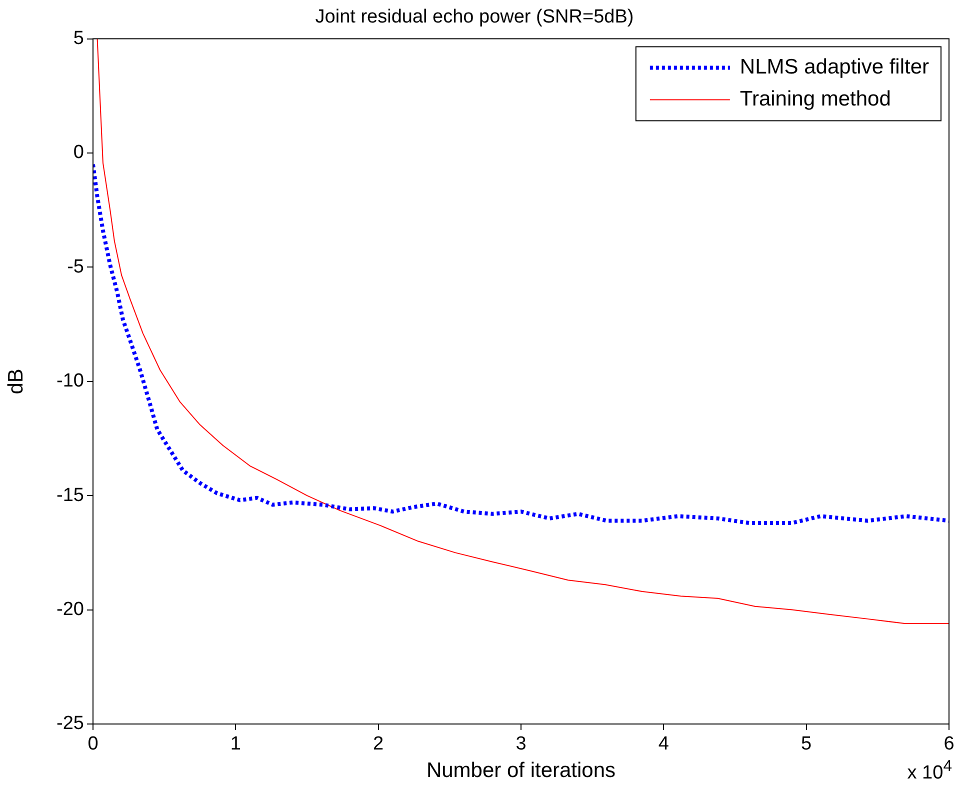 Image resolution: width=960 pixels, height=798 pixels. What do you see at coordinates (16, 381) in the screenshot?
I see `y-axis-title: dB` at bounding box center [16, 381].